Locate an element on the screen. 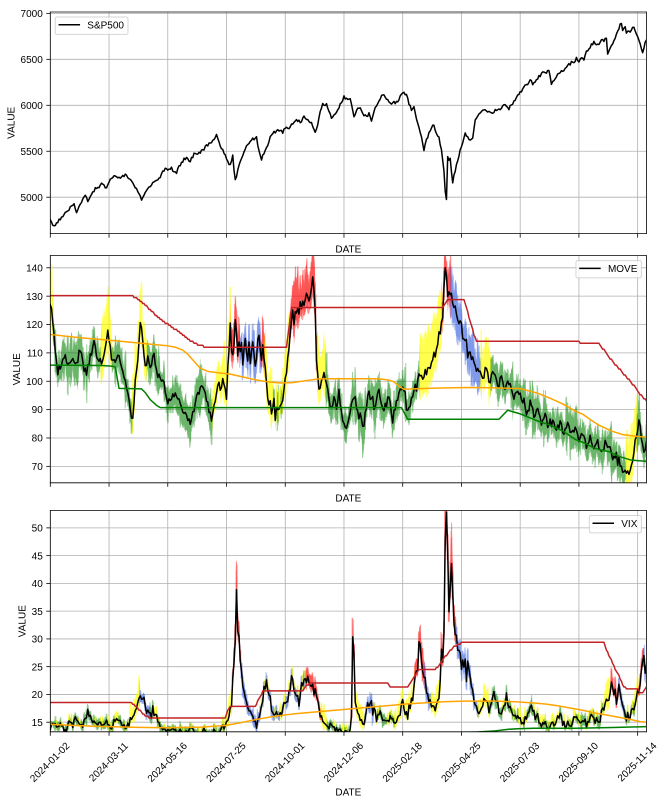  svg-text: 7000 is located at coordinates (32, 14).